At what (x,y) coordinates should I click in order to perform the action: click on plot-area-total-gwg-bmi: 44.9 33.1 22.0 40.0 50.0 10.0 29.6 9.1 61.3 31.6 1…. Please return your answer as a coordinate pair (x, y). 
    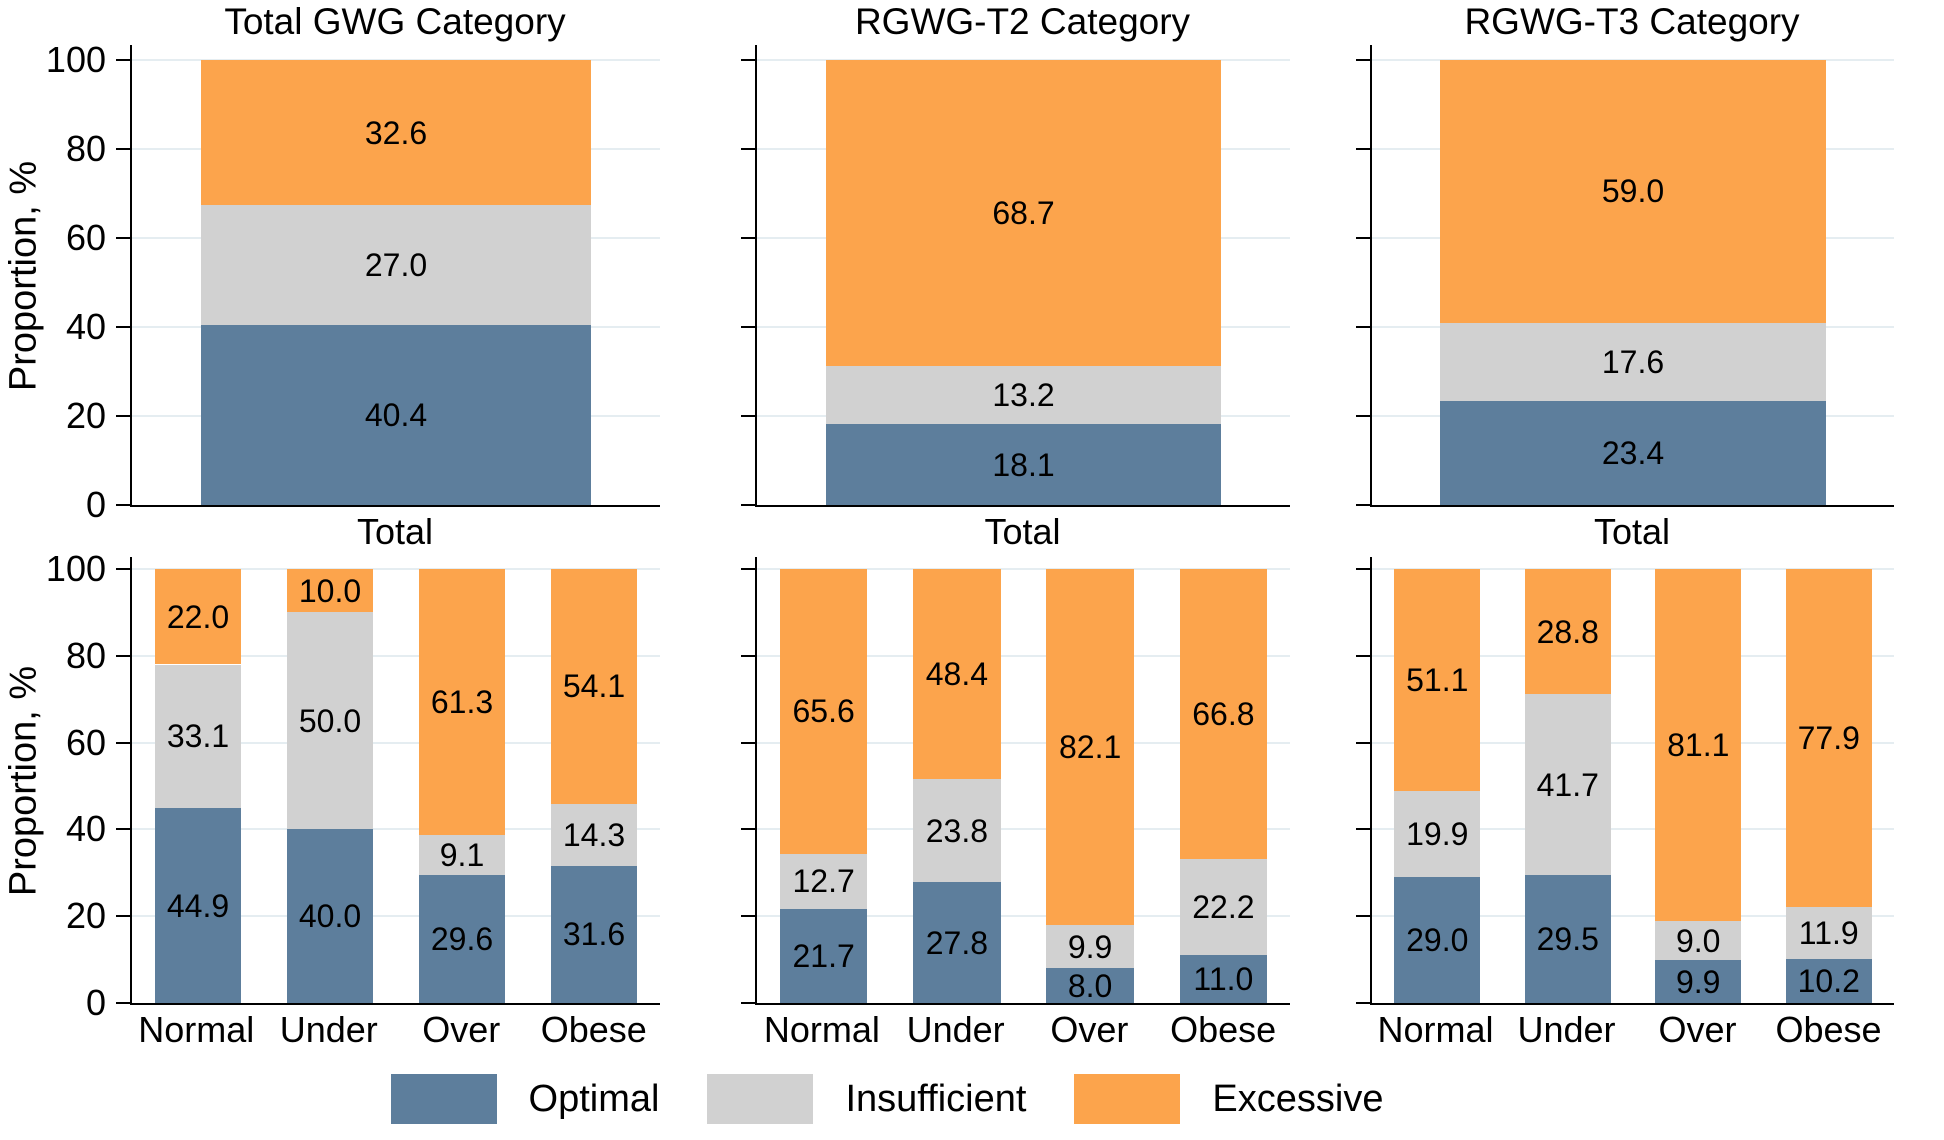
    Looking at the image, I should click on (395, 781).